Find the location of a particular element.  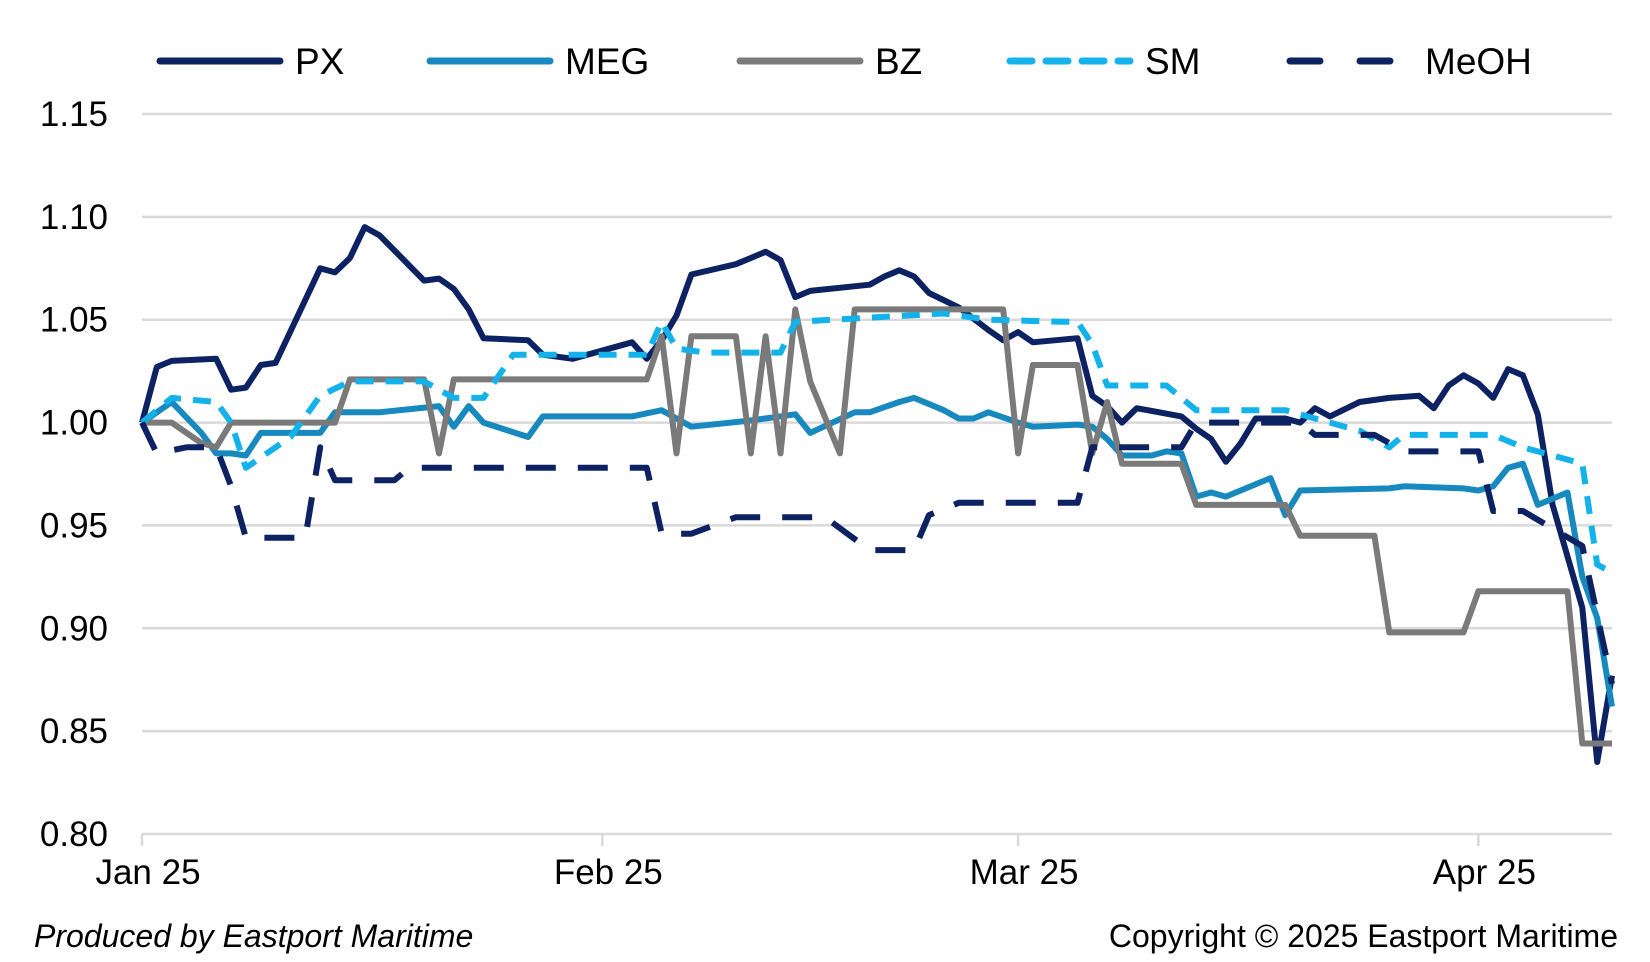

y-tick-label: 1.10 is located at coordinates (74, 217).